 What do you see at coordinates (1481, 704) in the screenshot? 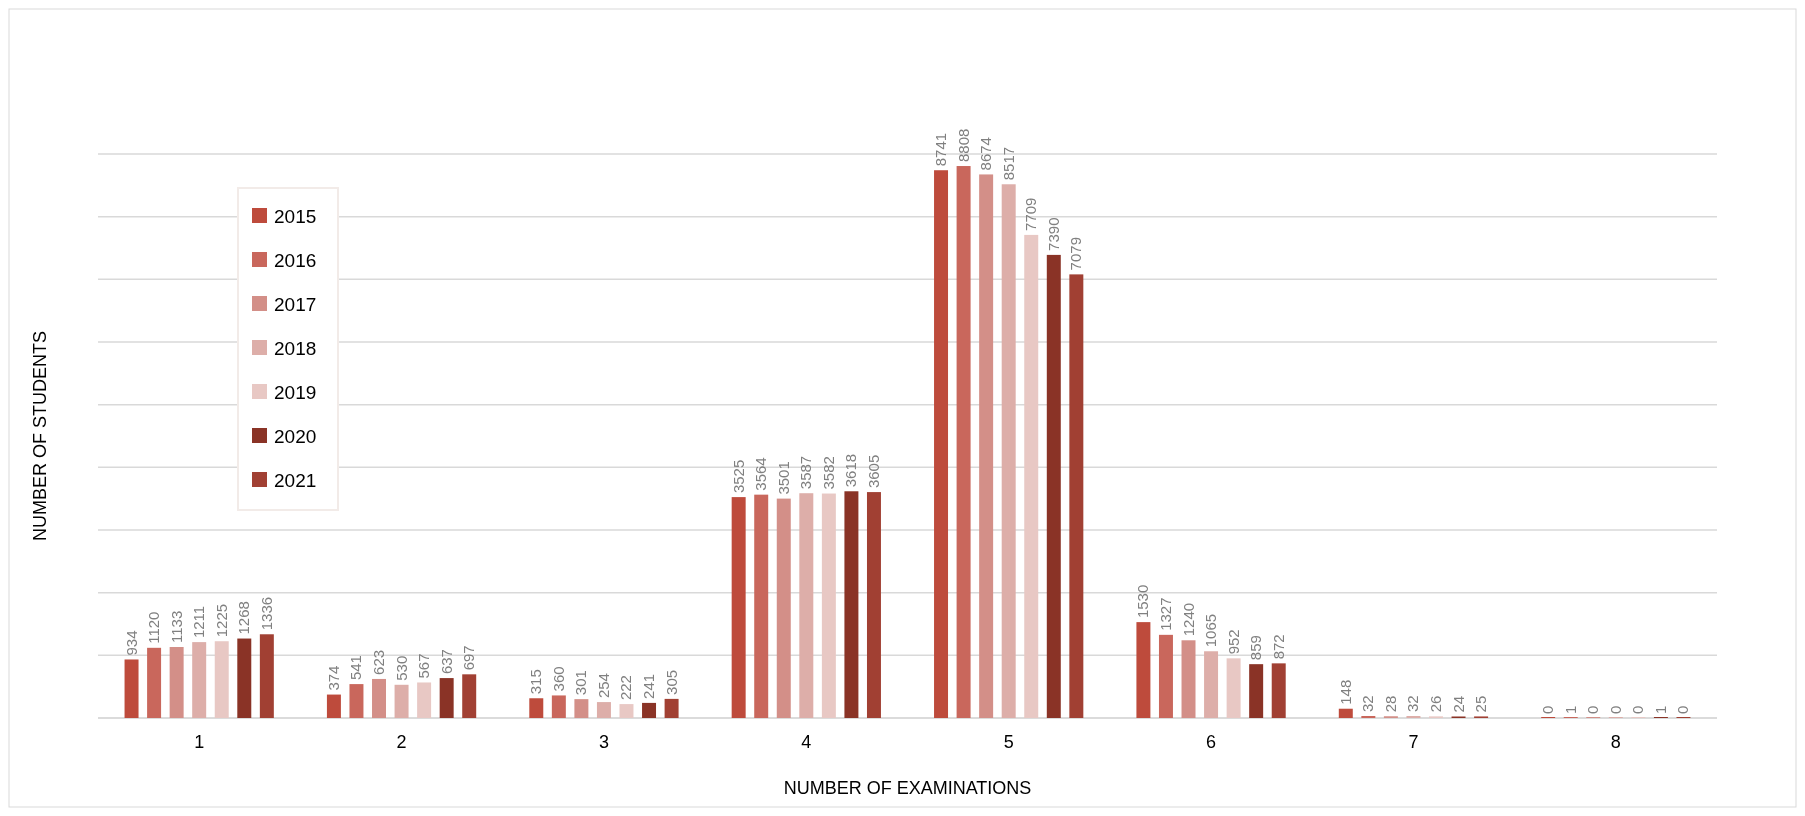
I see `data-label: 25` at bounding box center [1481, 704].